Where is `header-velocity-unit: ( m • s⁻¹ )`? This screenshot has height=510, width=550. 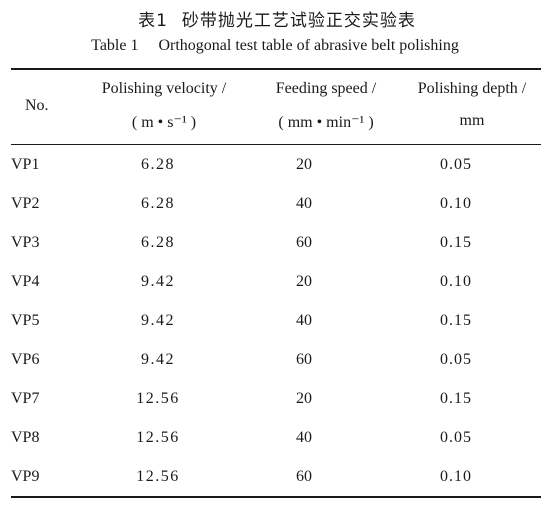
header-velocity-unit: ( m • s⁻¹ ) is located at coordinates (164, 122).